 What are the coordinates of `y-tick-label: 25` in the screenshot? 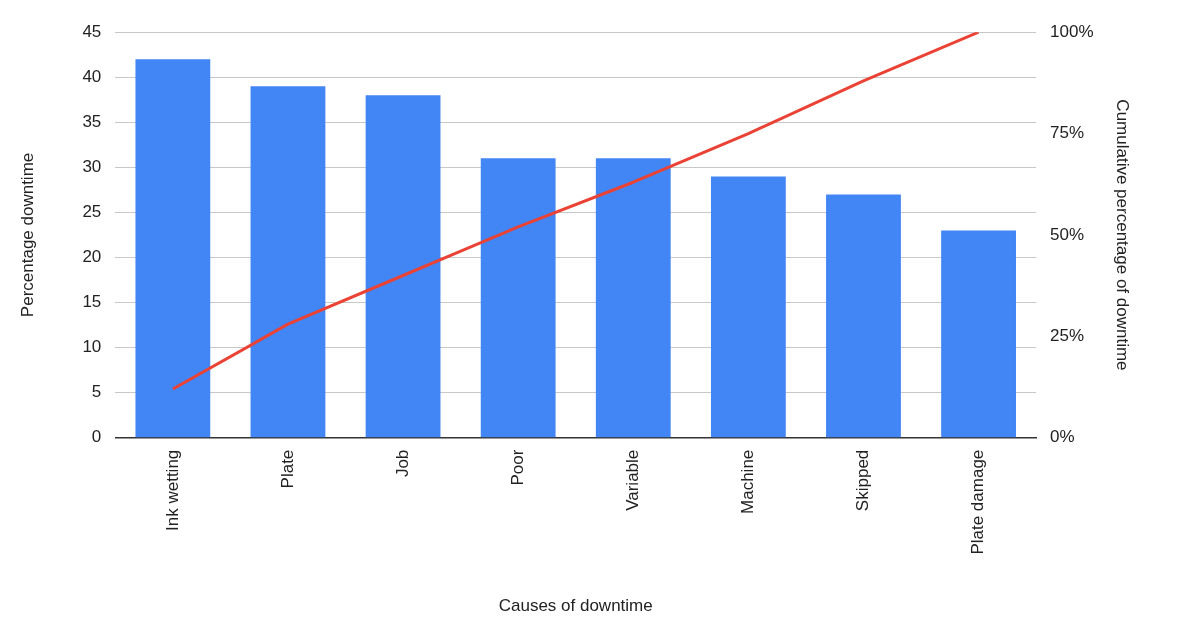 It's located at (92, 212).